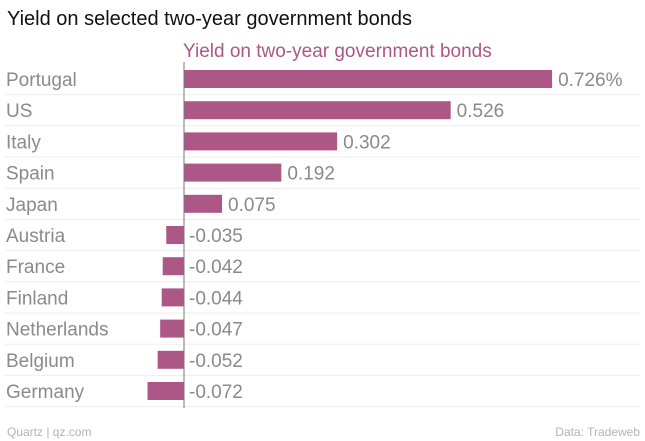 The height and width of the screenshot is (441, 645). Describe the element at coordinates (175, 235) in the screenshot. I see `bar-austria` at that location.